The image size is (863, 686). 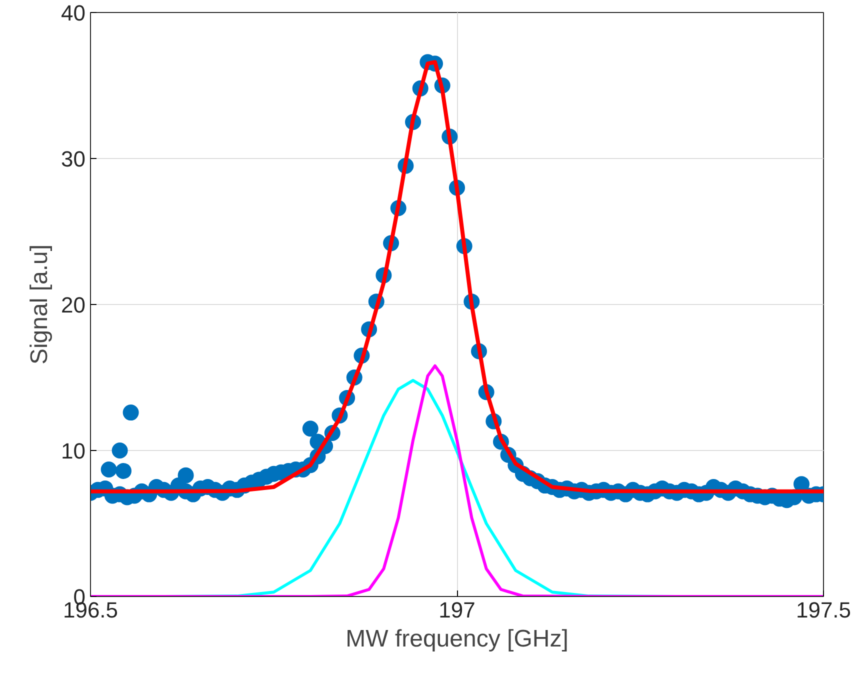 What do you see at coordinates (40, 304) in the screenshot?
I see `y-axis-title: Signal [a.u]` at bounding box center [40, 304].